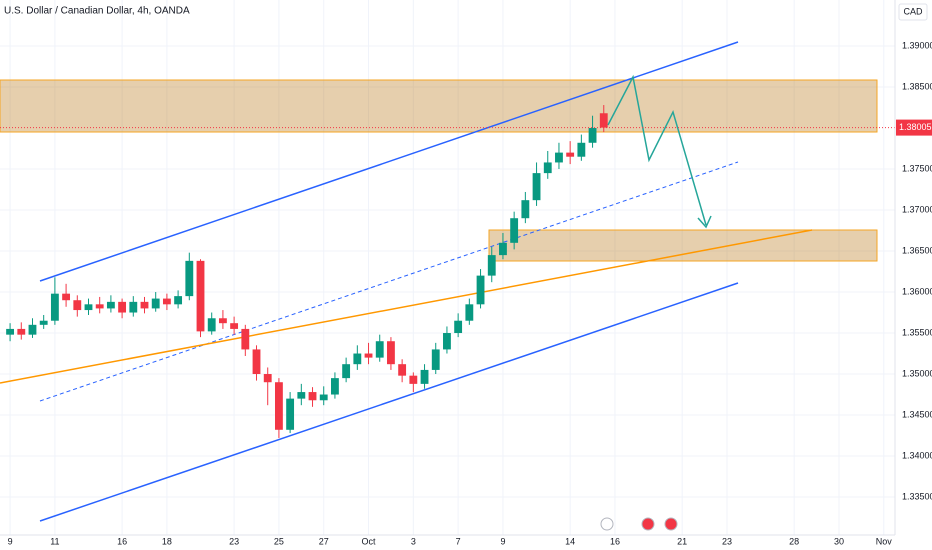 This screenshot has width=932, height=550. Describe the element at coordinates (683, 245) in the screenshot. I see `support-zone` at that location.